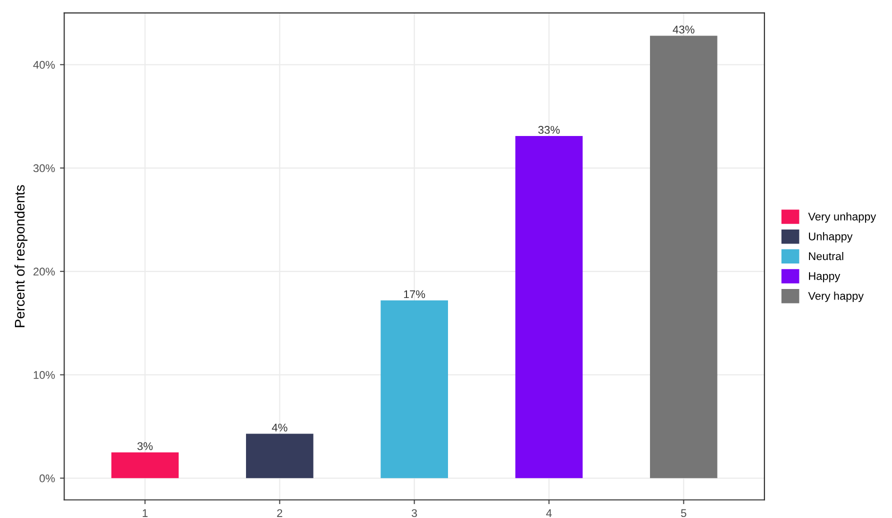 The width and height of the screenshot is (892, 518). I want to click on legend-label: Happy, so click(824, 277).